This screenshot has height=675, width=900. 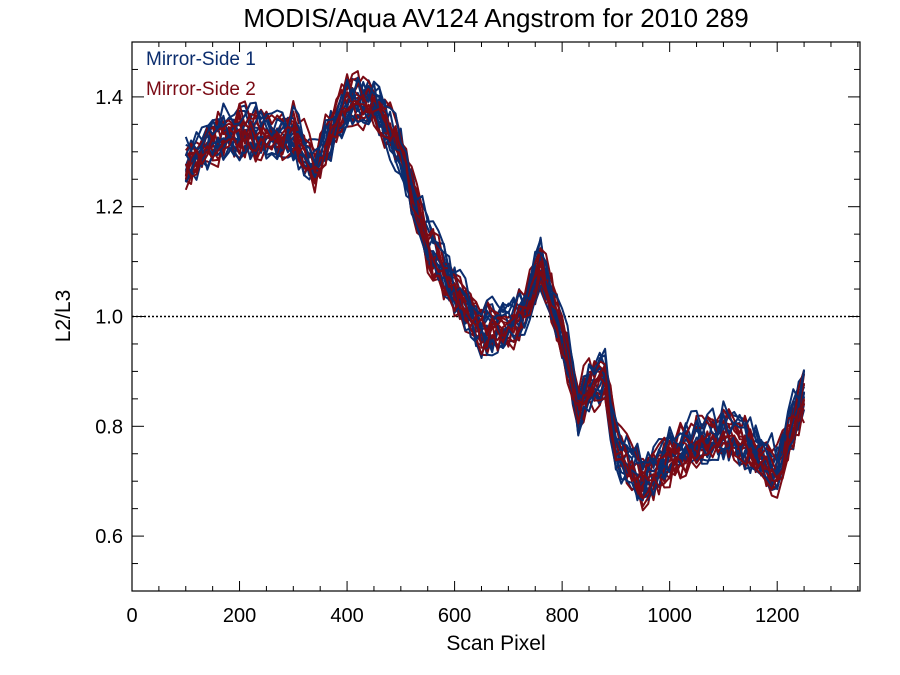 I want to click on x-axis-label: Scan Pixel, so click(x=495, y=643).